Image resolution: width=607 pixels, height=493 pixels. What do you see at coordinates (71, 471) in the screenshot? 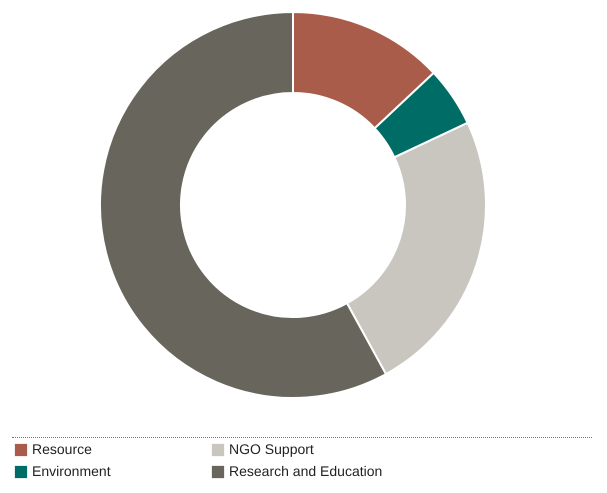
I see `legend-label: Environment` at bounding box center [71, 471].